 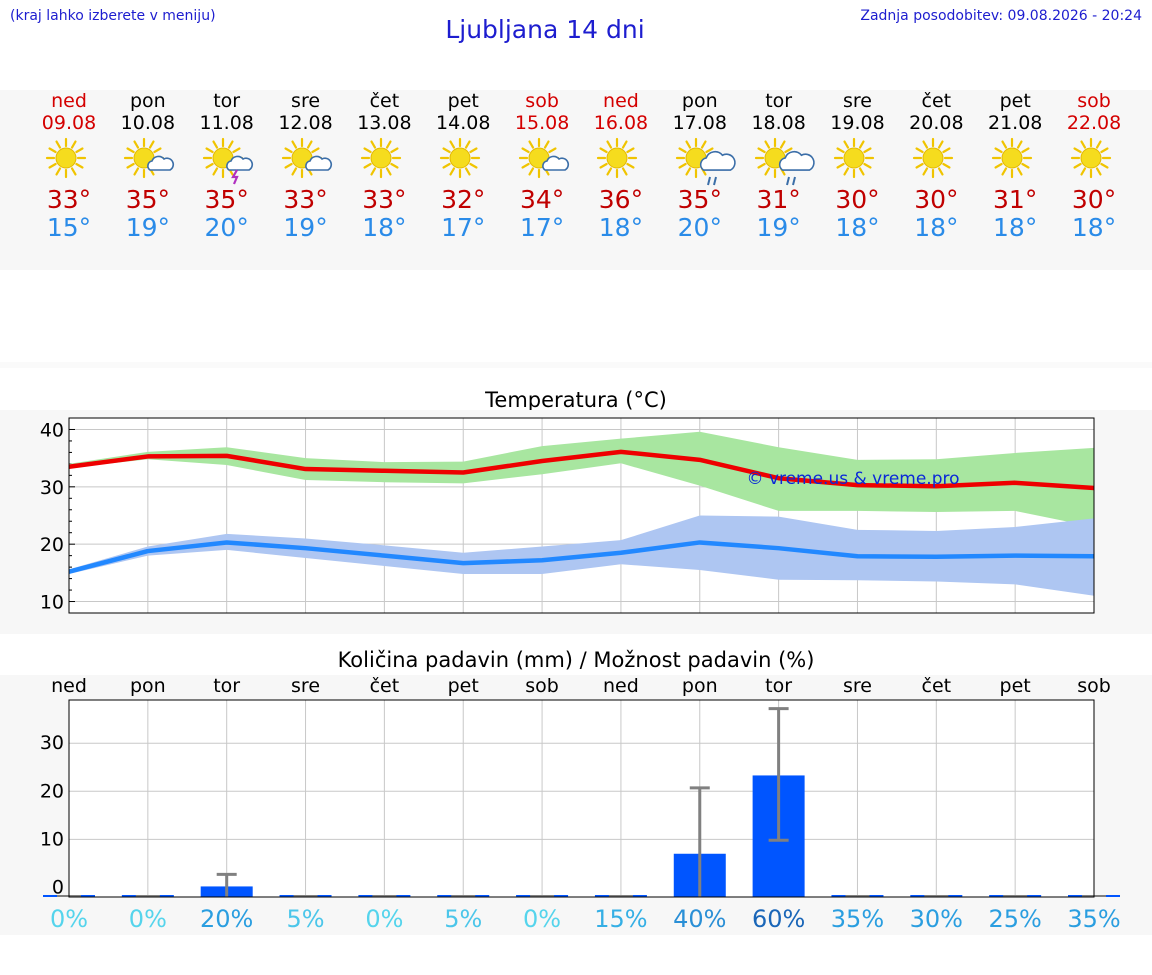 I want to click on category-label: ned, so click(x=69, y=686).